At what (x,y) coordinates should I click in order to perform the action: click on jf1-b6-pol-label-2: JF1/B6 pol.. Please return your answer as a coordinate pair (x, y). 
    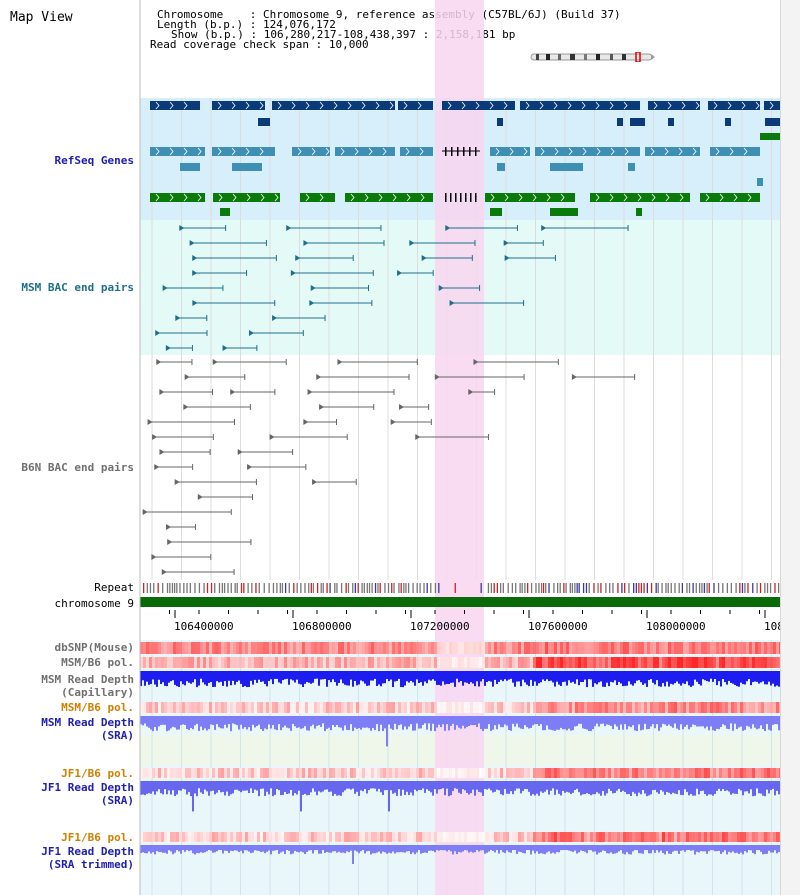
    Looking at the image, I should click on (97, 837).